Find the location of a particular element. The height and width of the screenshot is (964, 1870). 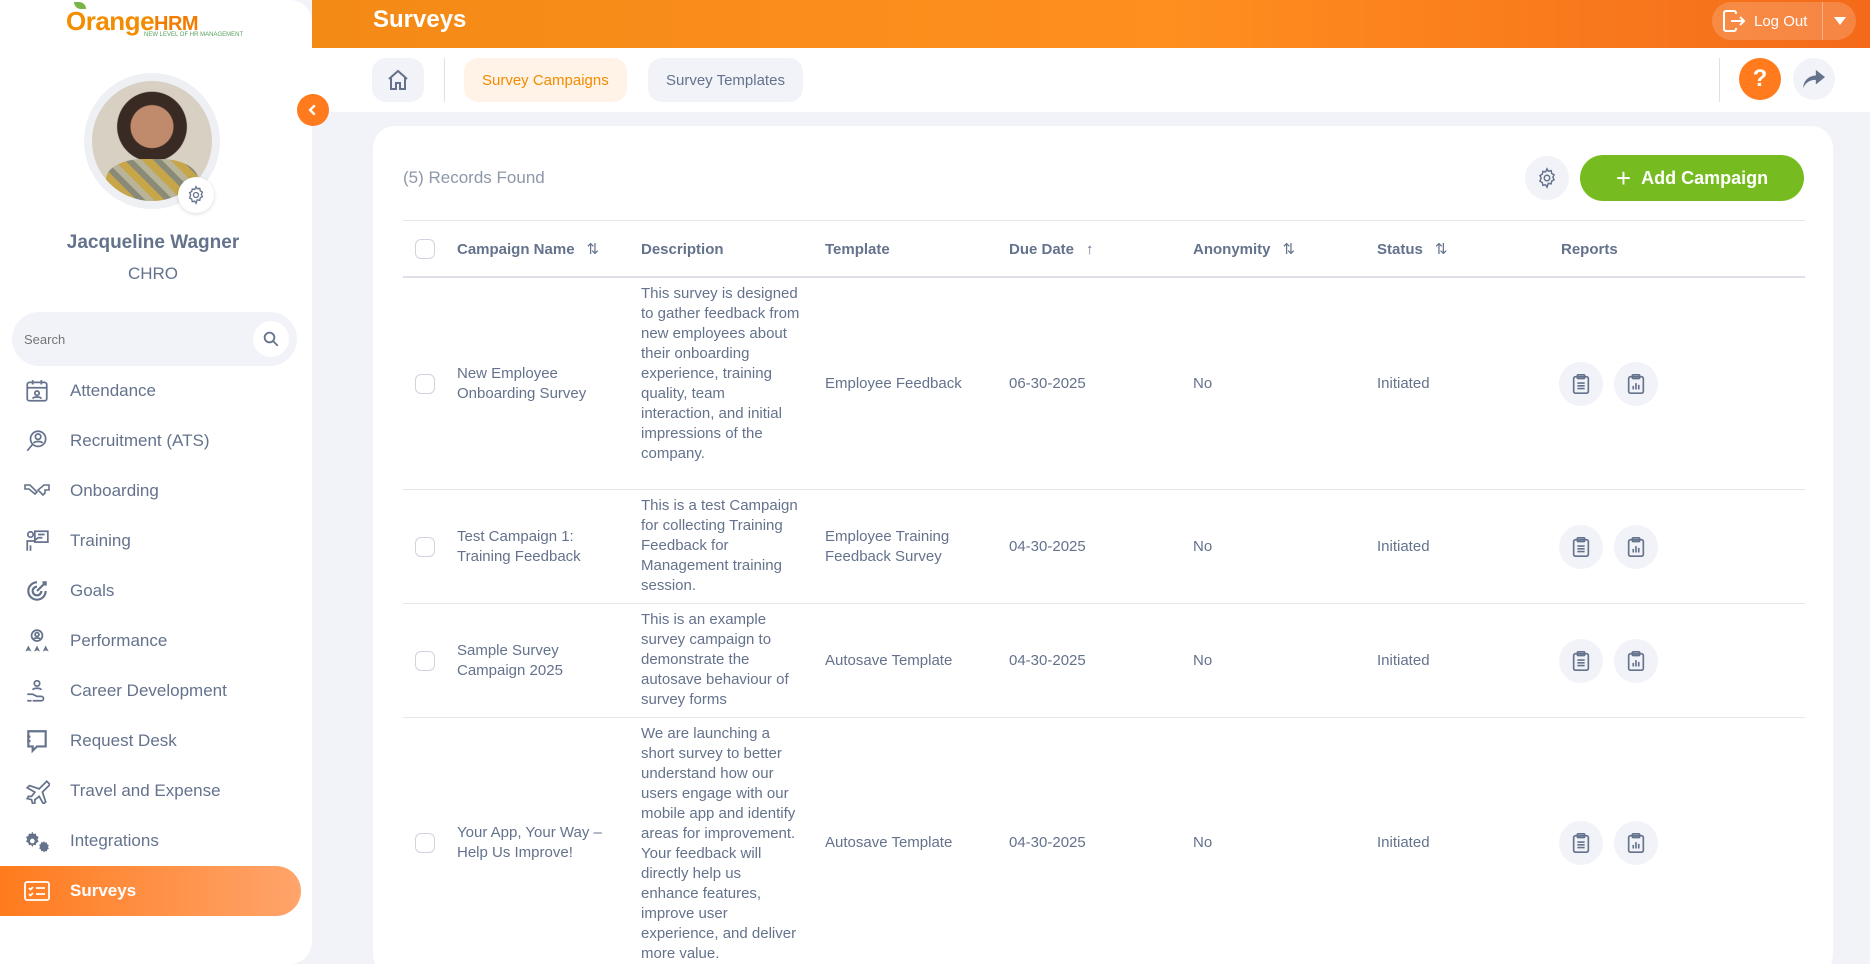

column-header-description: Description is located at coordinates (682, 249).